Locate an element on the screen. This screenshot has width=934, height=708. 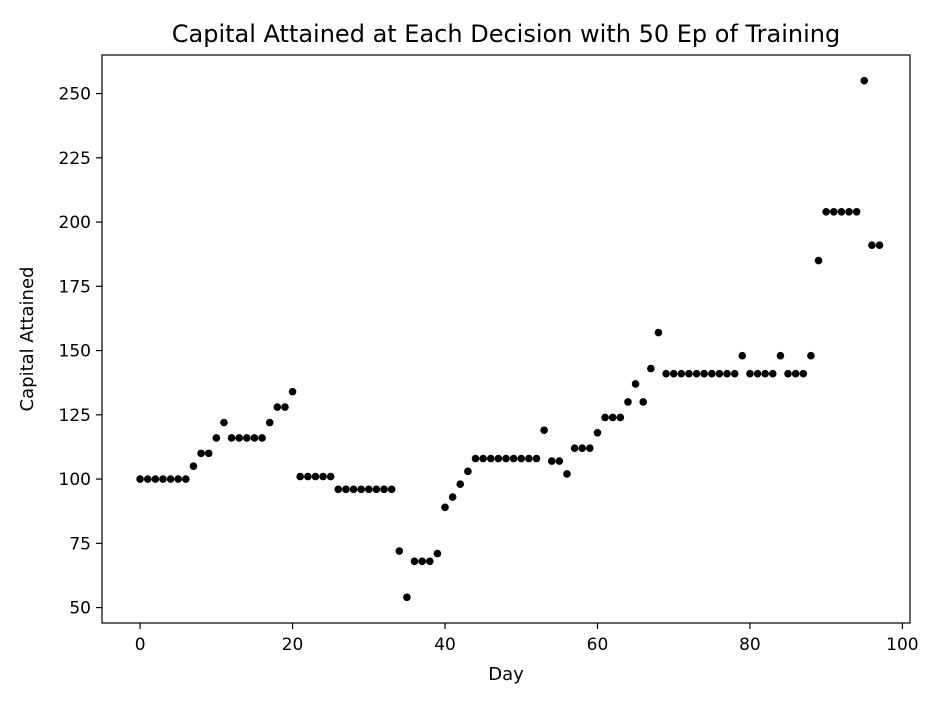
x-axis-label: Day is located at coordinates (506, 674).